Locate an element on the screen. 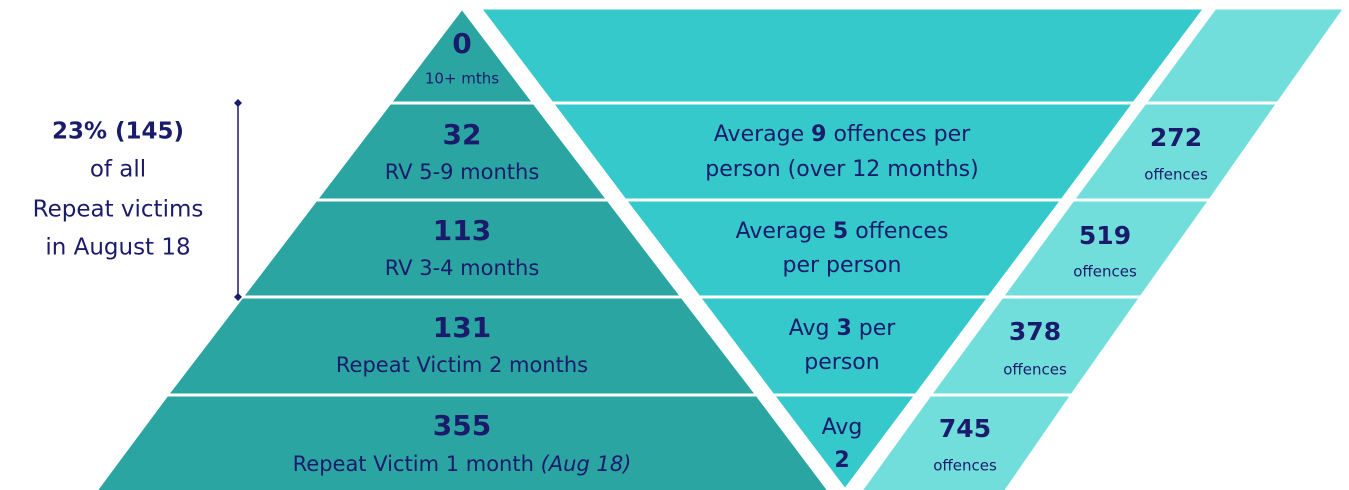 The width and height of the screenshot is (1349, 490). tier-count: 355 is located at coordinates (462, 425).